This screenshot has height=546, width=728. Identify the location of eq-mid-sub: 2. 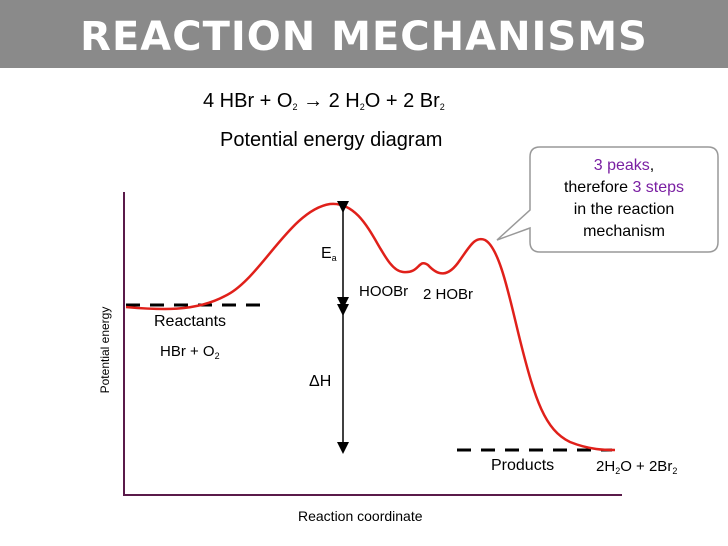
(362, 107).